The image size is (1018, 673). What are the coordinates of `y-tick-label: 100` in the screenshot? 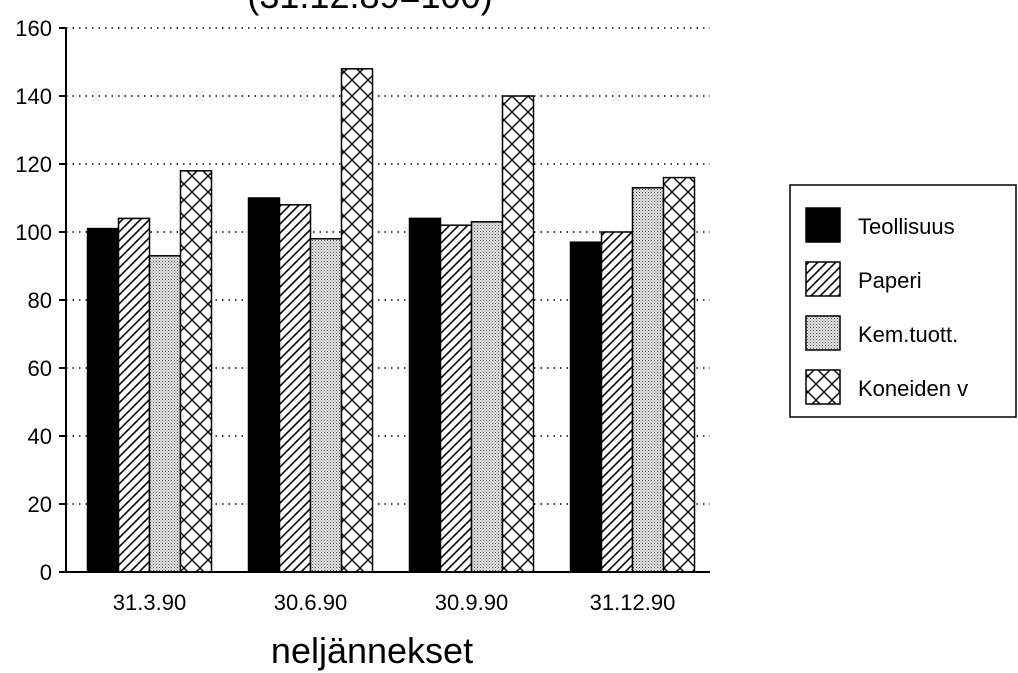 It's located at (33, 232).